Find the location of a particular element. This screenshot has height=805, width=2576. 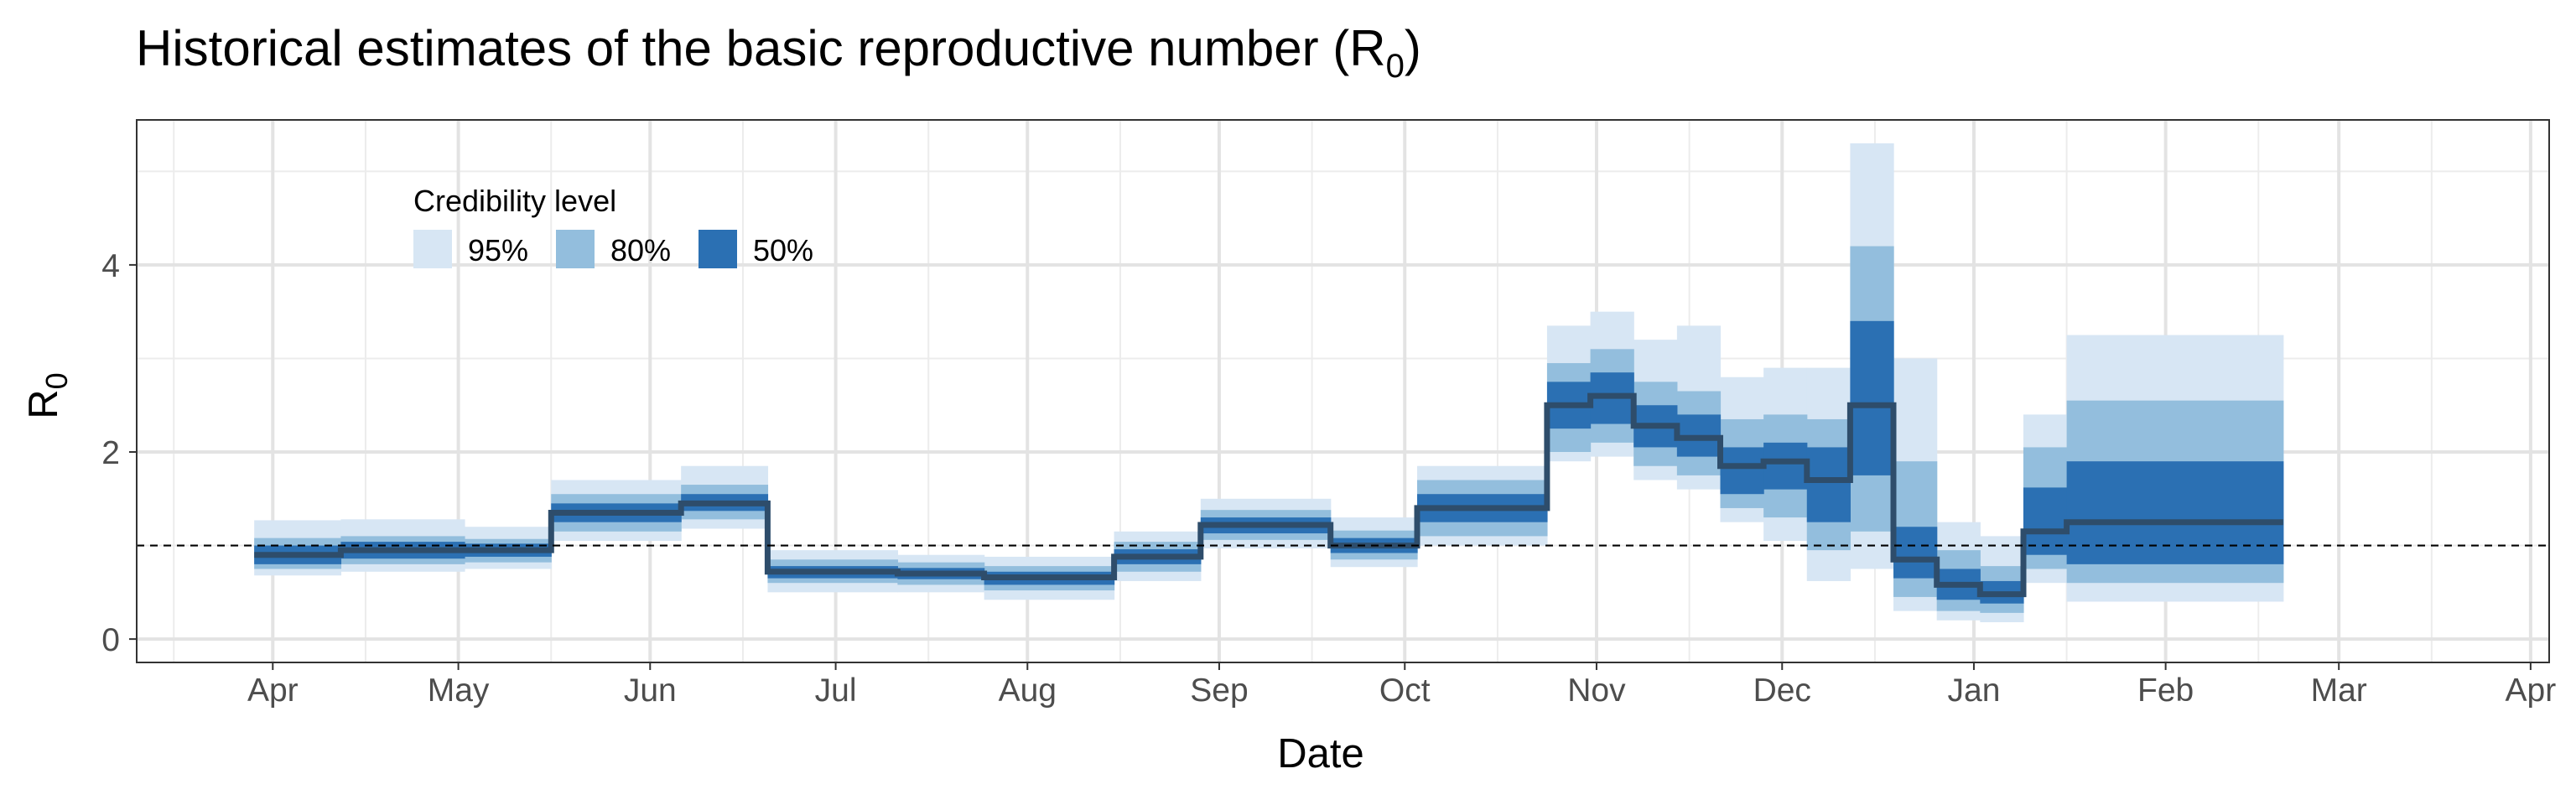

x-tick-label: Nov is located at coordinates (1596, 691).